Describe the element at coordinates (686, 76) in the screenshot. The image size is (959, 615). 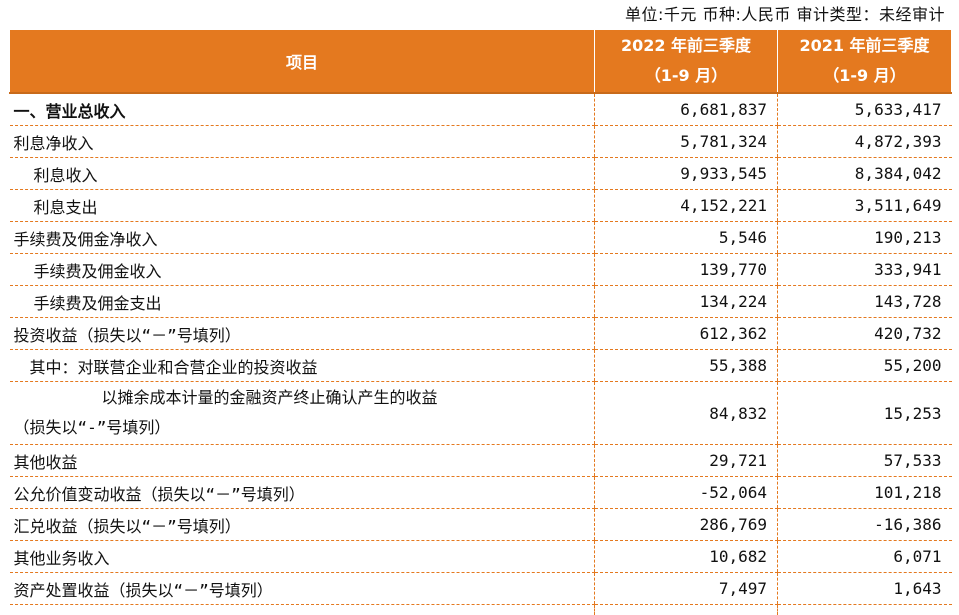
I see `column-header-2022-range: （1-9 月）` at that location.